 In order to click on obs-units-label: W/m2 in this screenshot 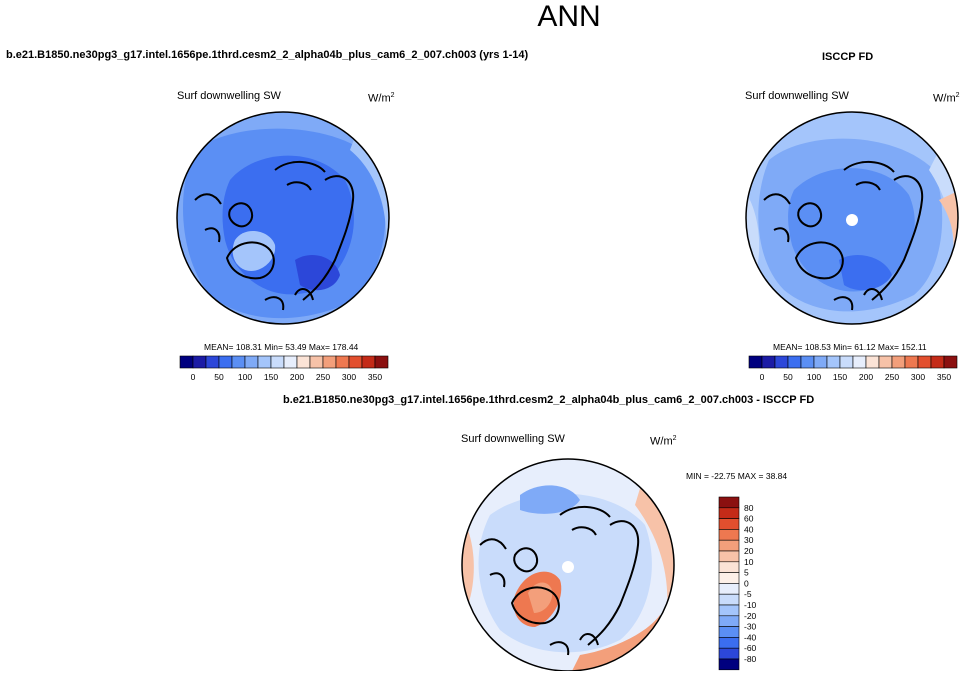, I will do `click(946, 98)`.